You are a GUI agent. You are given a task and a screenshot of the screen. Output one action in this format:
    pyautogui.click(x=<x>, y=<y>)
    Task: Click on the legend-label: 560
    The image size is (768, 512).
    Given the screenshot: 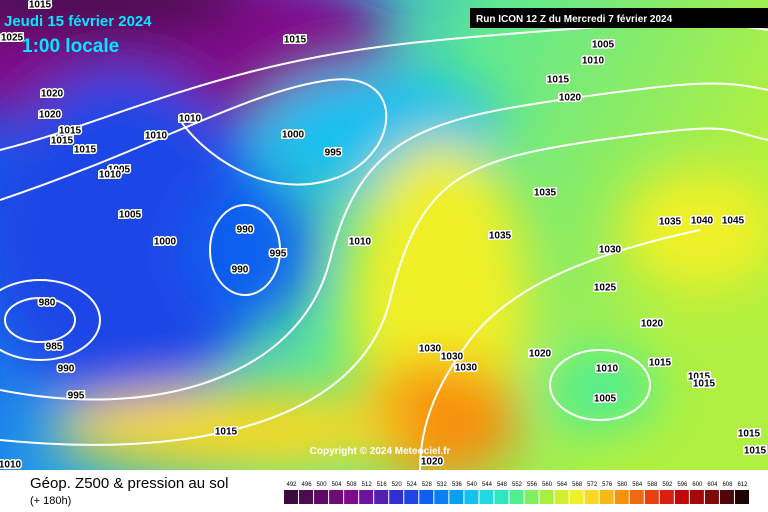 What is the action you would take?
    pyautogui.click(x=547, y=485)
    